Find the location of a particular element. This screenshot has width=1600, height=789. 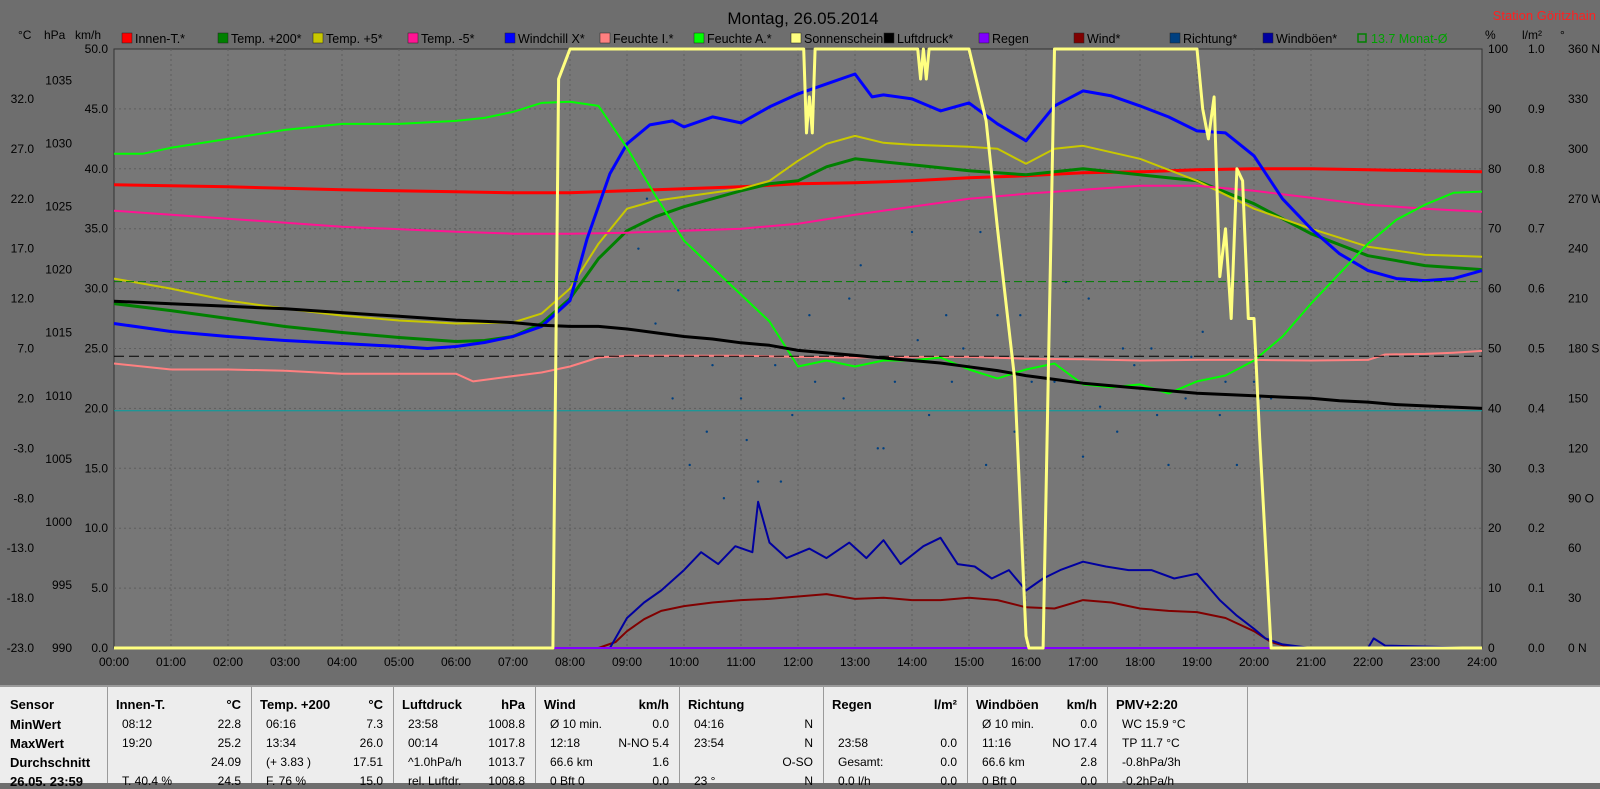

y-tick-deg: 120 is located at coordinates (1578, 448).